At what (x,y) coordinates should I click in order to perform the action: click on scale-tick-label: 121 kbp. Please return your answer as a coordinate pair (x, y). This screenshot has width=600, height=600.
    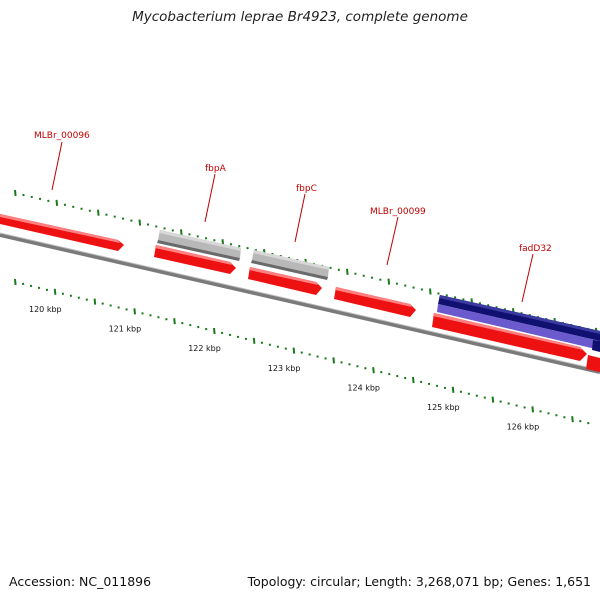
    Looking at the image, I should click on (125, 329).